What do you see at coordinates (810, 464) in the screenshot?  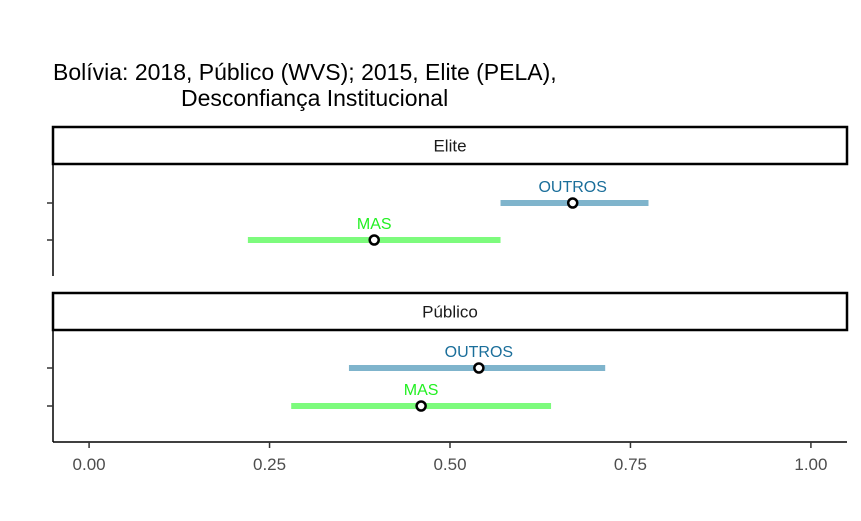 I see `x-tick-label: 1.00` at bounding box center [810, 464].